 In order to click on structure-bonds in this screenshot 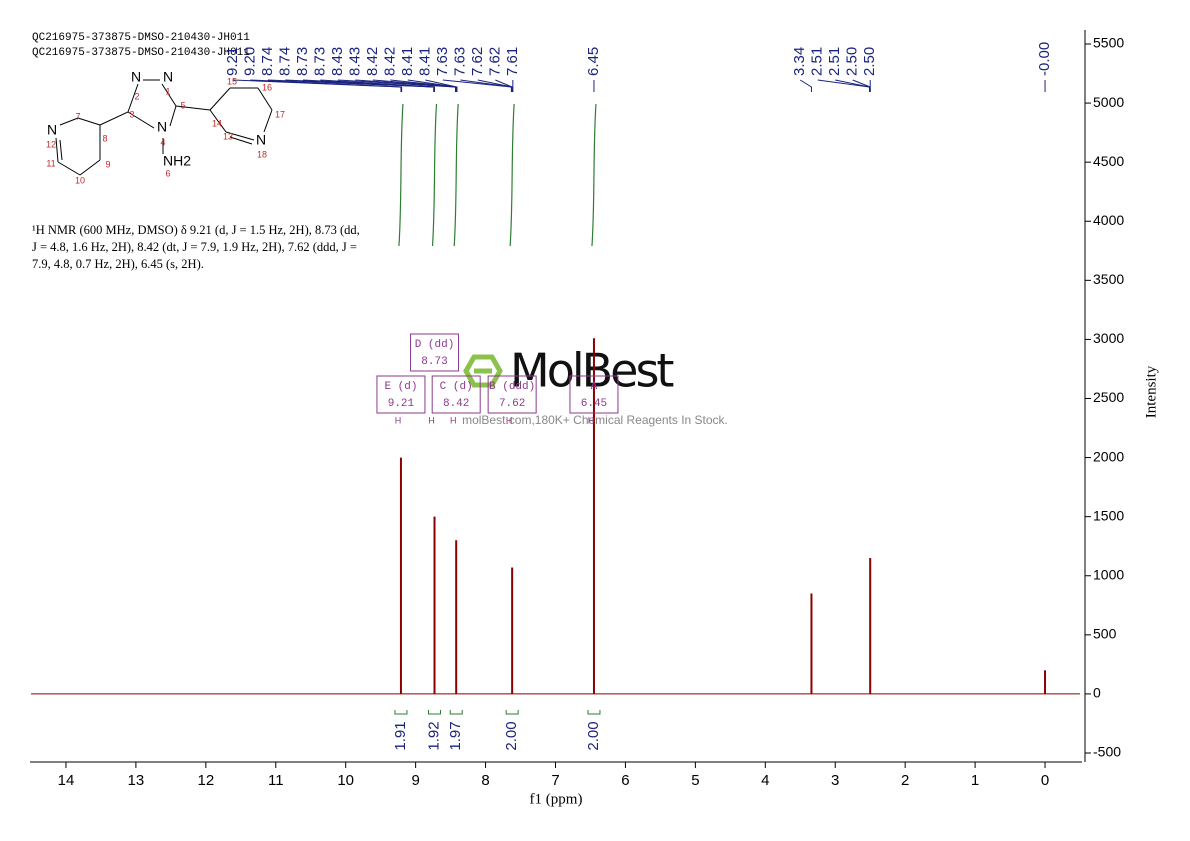, I will do `click(164, 127)`.